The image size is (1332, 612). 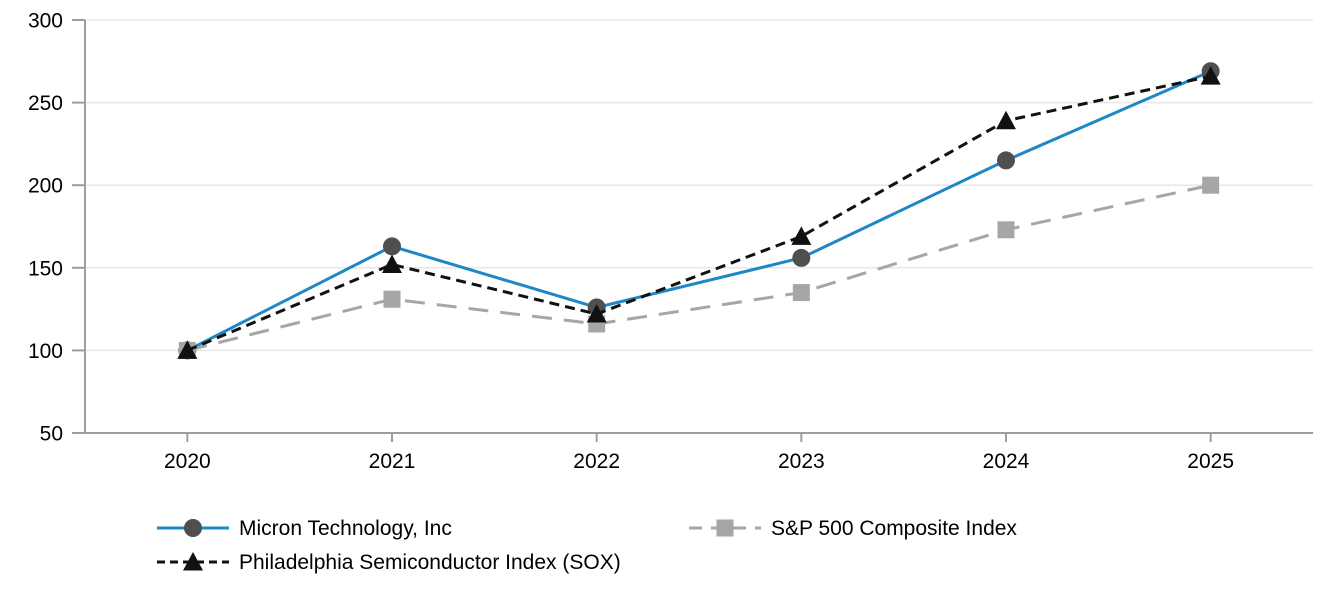 I want to click on legend-item-sox: Philadelphia Semiconductor Index (SOX), so click(x=423, y=562).